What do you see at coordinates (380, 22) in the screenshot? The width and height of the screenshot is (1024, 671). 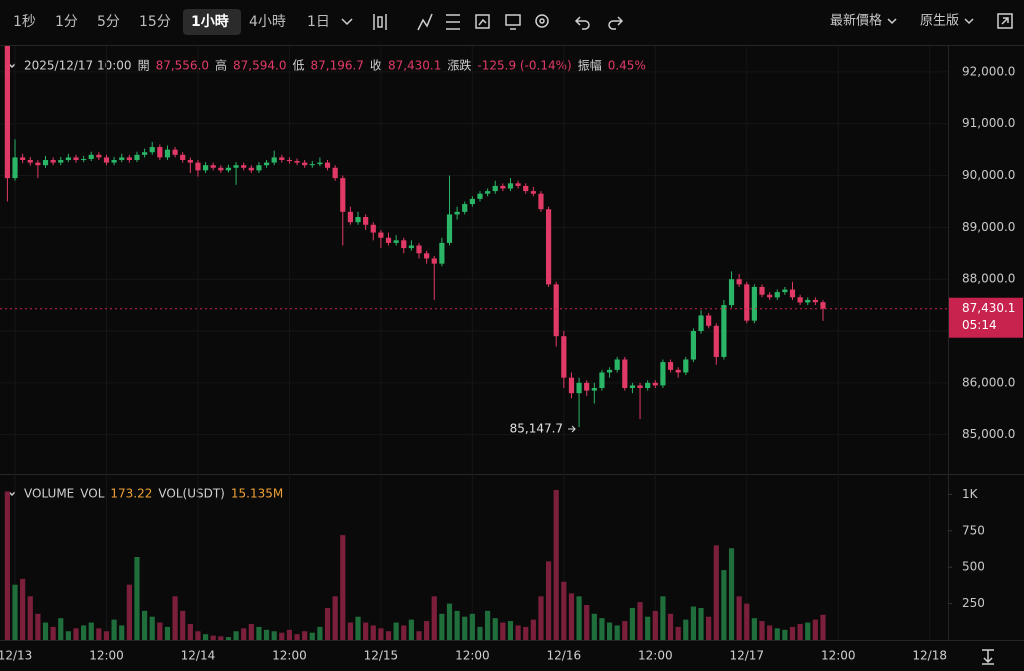 I see `candle-type-icon` at bounding box center [380, 22].